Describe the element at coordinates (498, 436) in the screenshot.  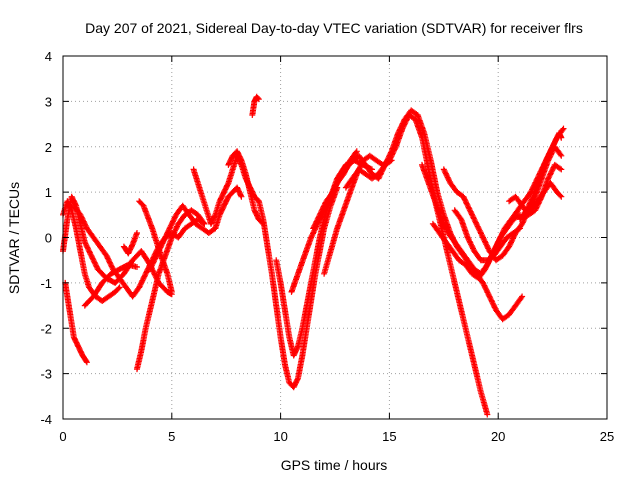
I see `x-tick-label: 20` at that location.